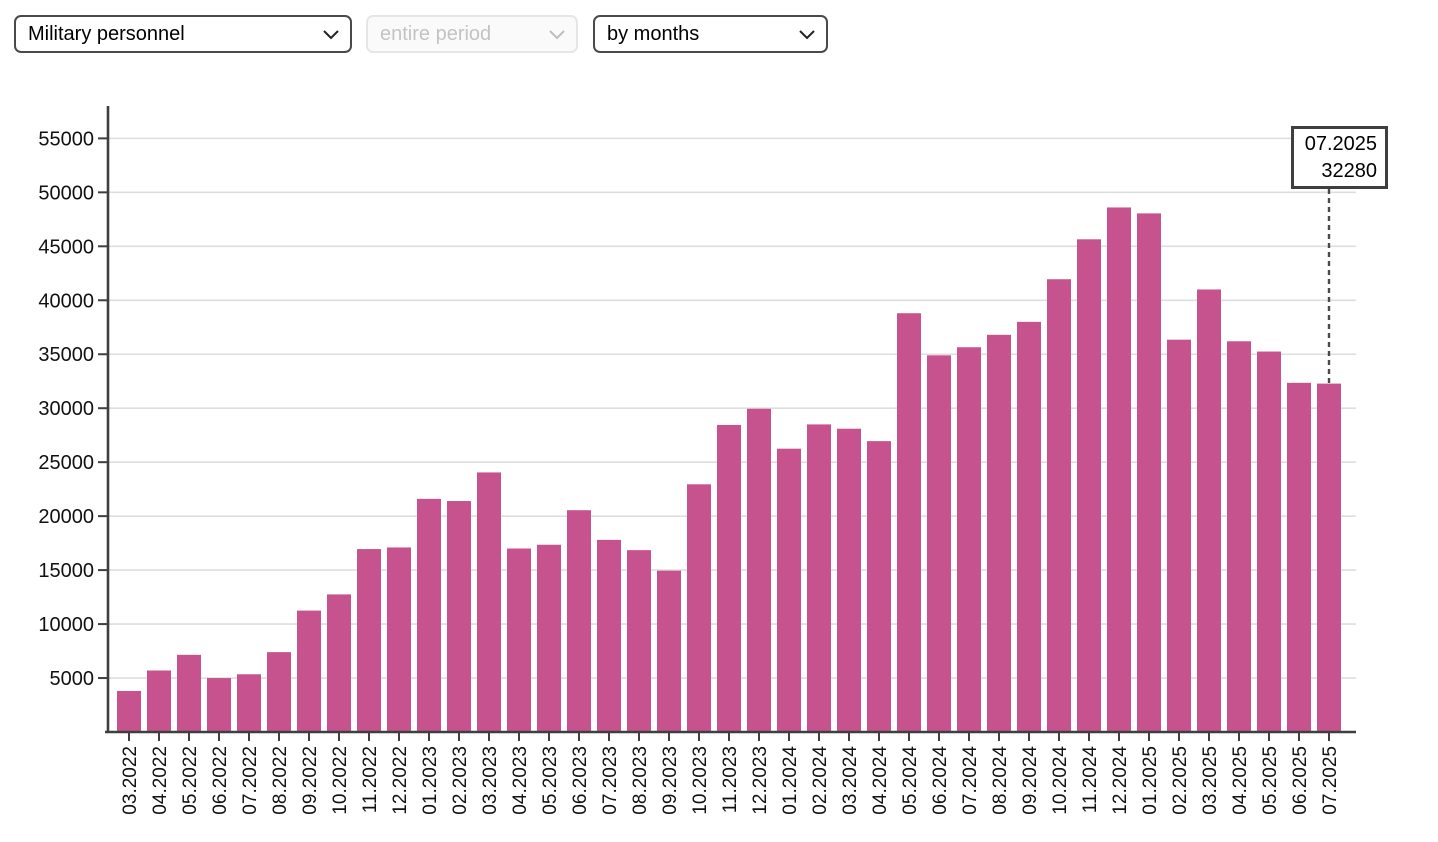 The image size is (1438, 842). I want to click on bar-07.2023, so click(609, 635).